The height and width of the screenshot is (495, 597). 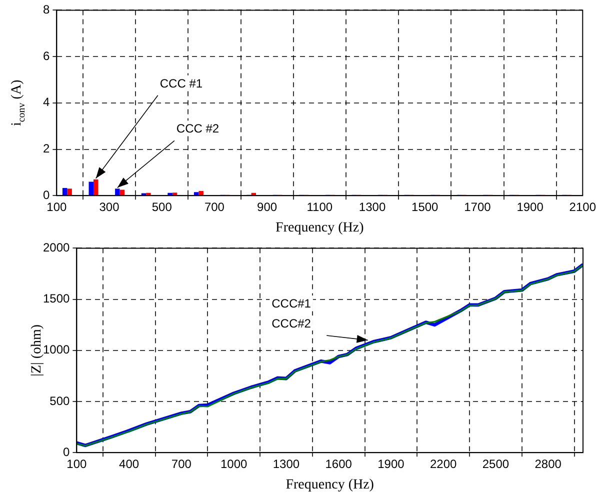 What do you see at coordinates (548, 464) in the screenshot?
I see `x-tick-label: 2800` at bounding box center [548, 464].